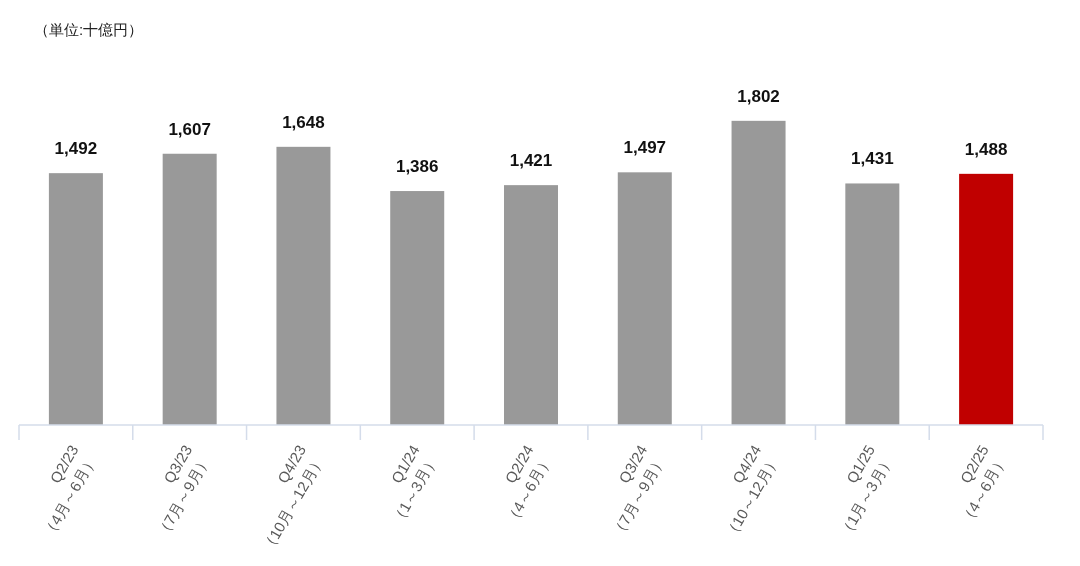  Describe the element at coordinates (89, 29) in the screenshot. I see `annotation: （単位:十億円）` at that location.